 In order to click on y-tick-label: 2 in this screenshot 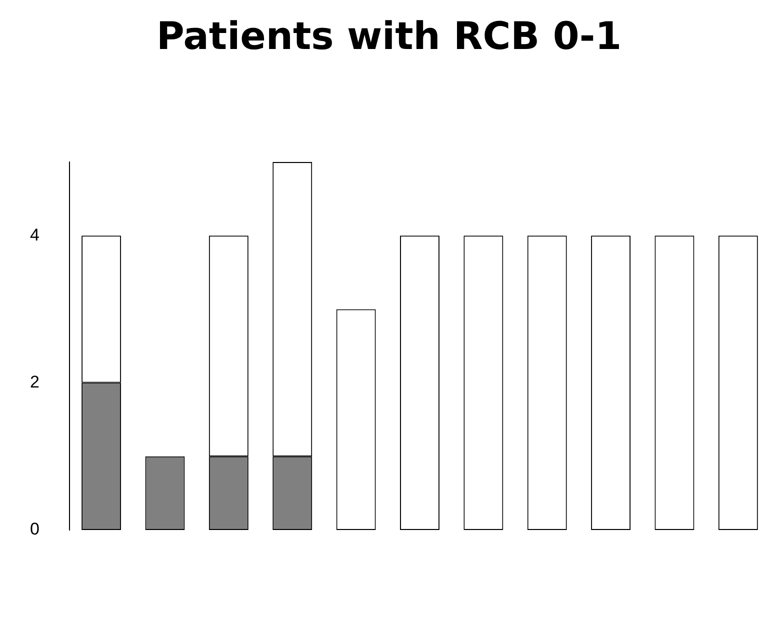, I will do `click(35, 382)`.